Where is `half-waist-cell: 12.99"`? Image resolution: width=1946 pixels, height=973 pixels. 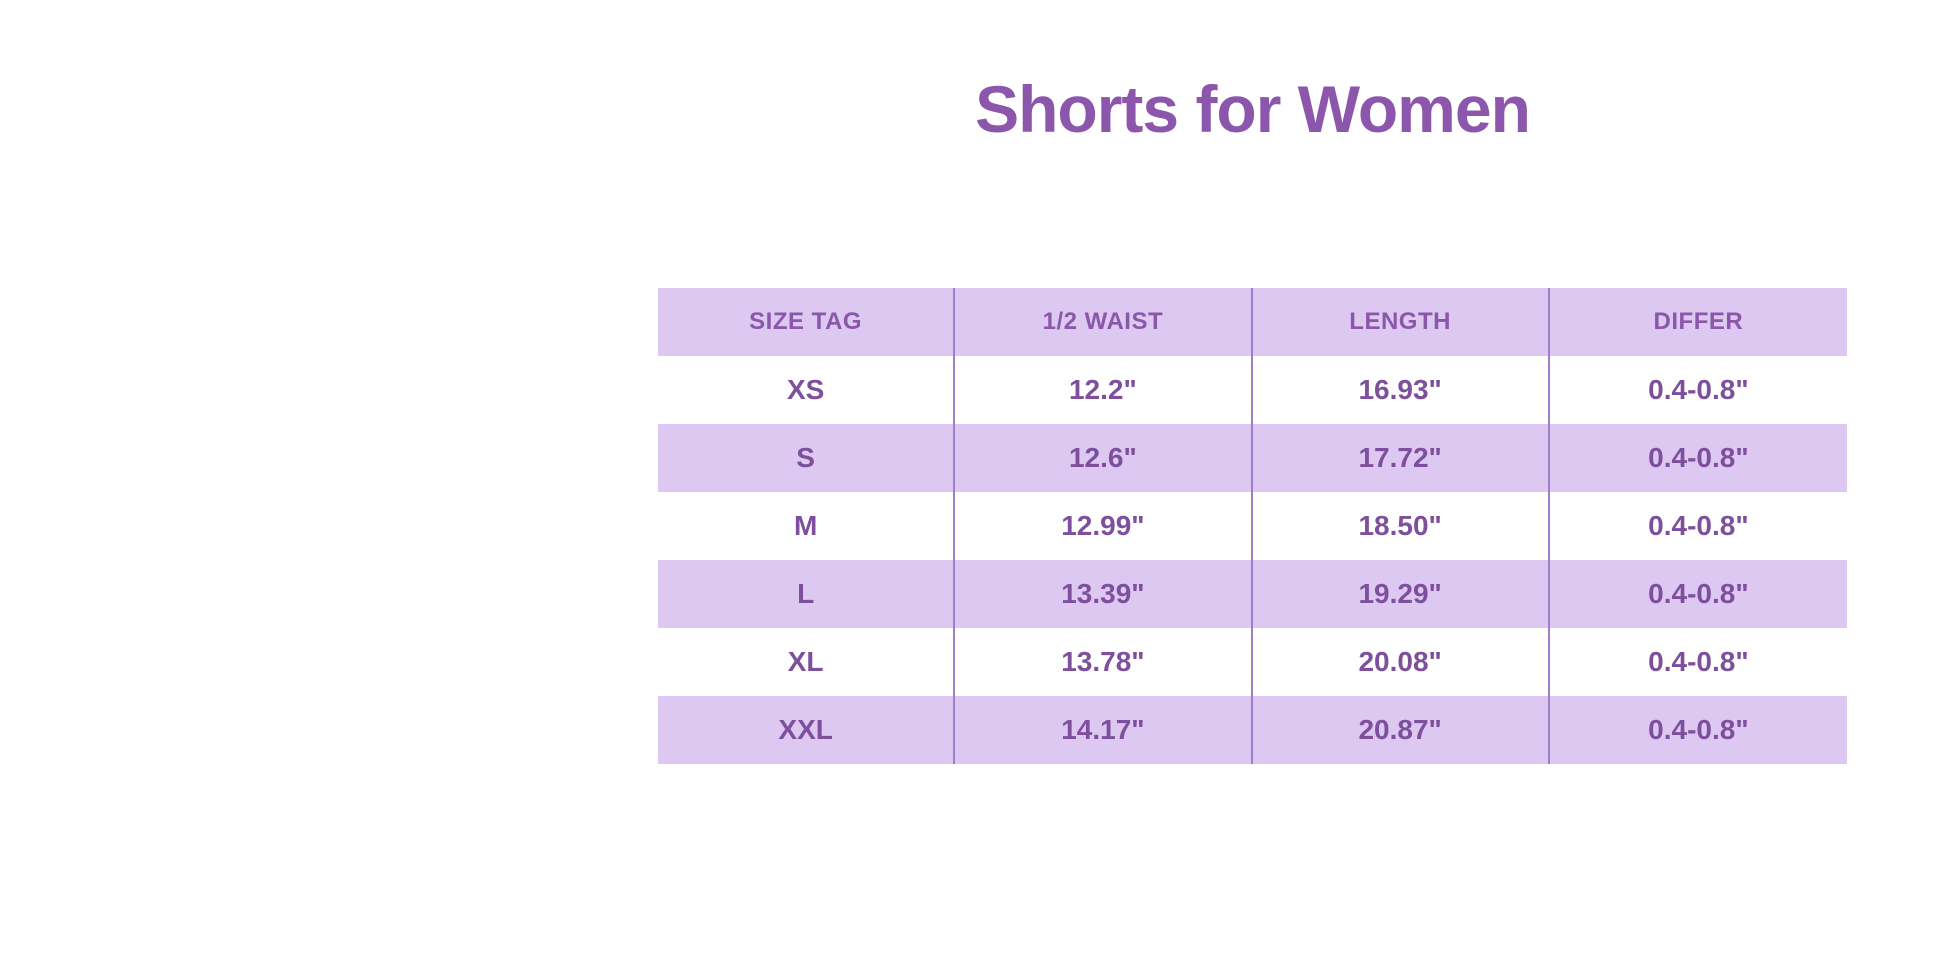 half-waist-cell: 12.99" is located at coordinates (1104, 526).